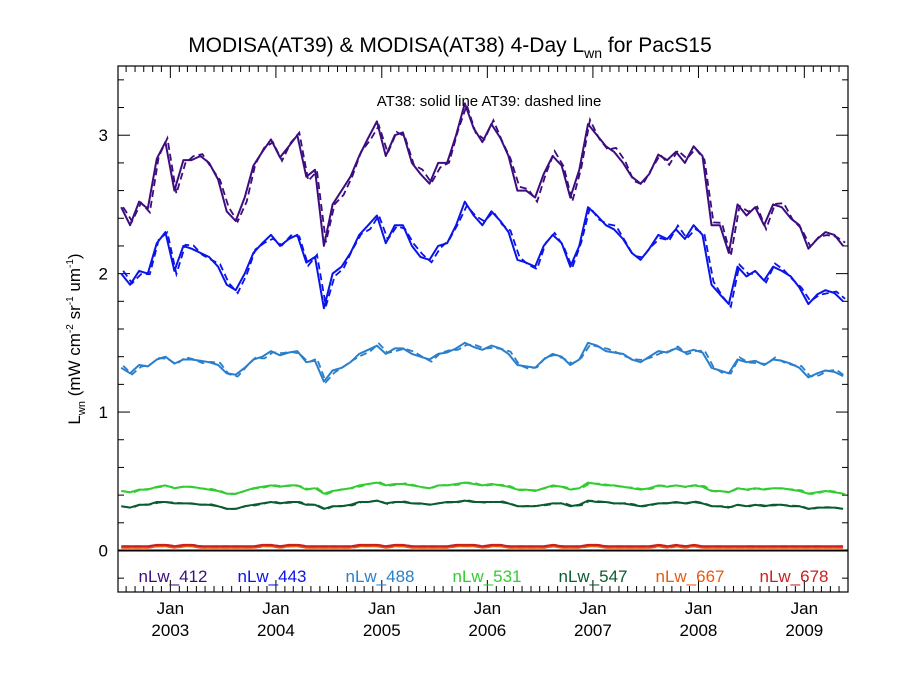 The height and width of the screenshot is (675, 900). What do you see at coordinates (484, 505) in the screenshot?
I see `series-line-nLw_547-at39` at bounding box center [484, 505].